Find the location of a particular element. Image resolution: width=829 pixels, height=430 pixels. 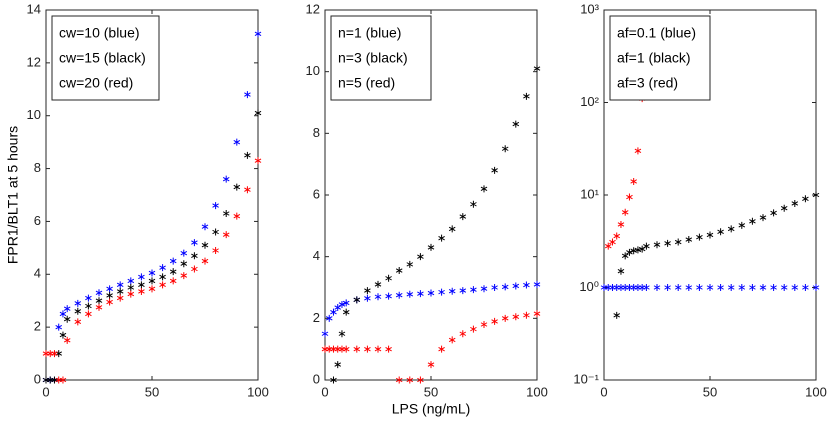

legend-label: af=0.1 (blue) is located at coordinates (656, 33).